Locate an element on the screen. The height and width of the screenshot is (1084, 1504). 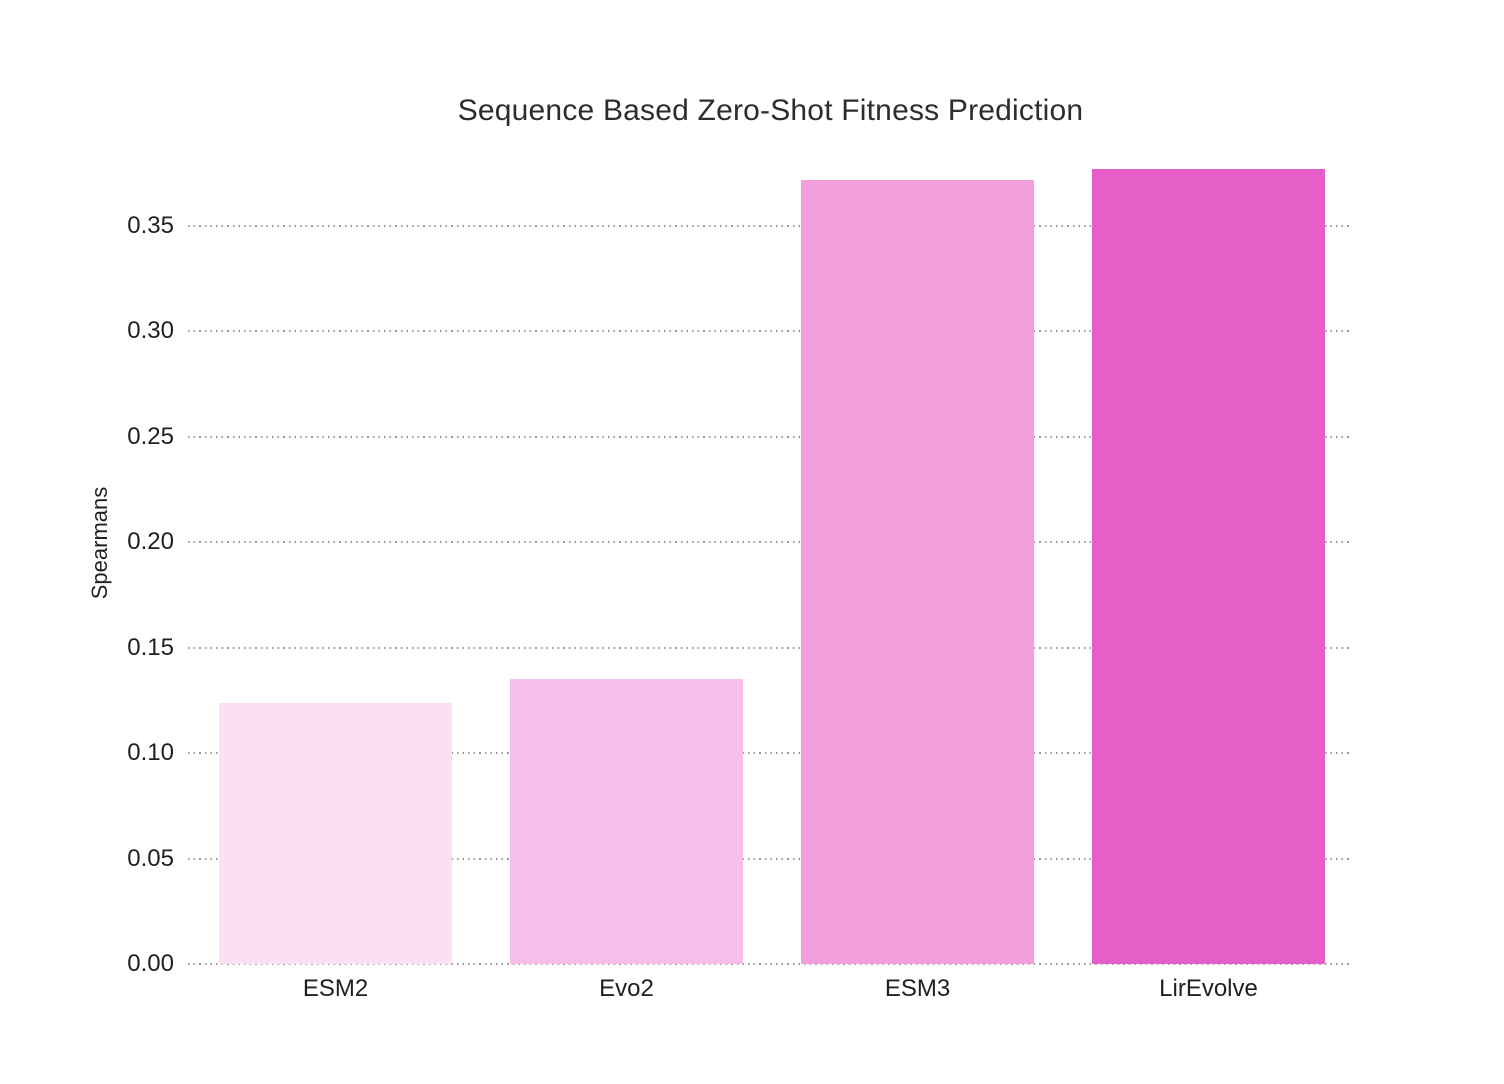
y-tick-label: 0.20 is located at coordinates (150, 542).